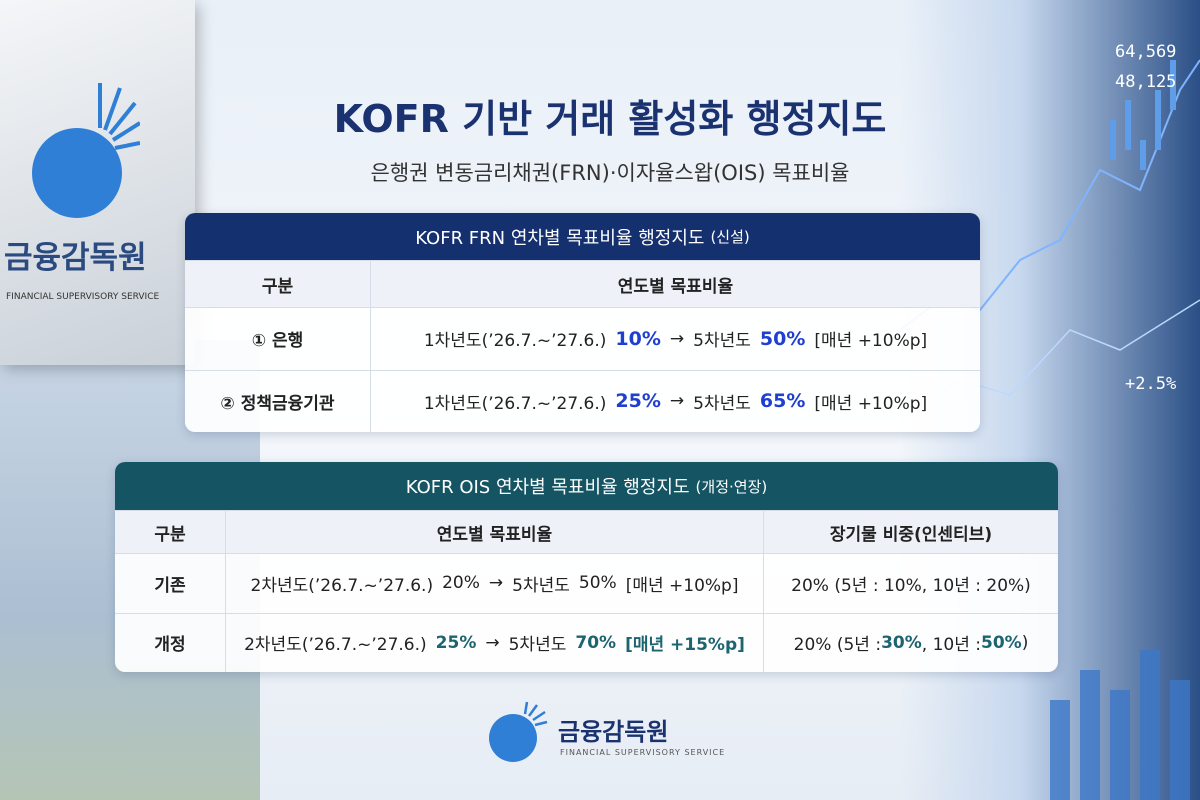  Describe the element at coordinates (910, 532) in the screenshot. I see `column-header: 장기물 비중(인센티브)` at that location.